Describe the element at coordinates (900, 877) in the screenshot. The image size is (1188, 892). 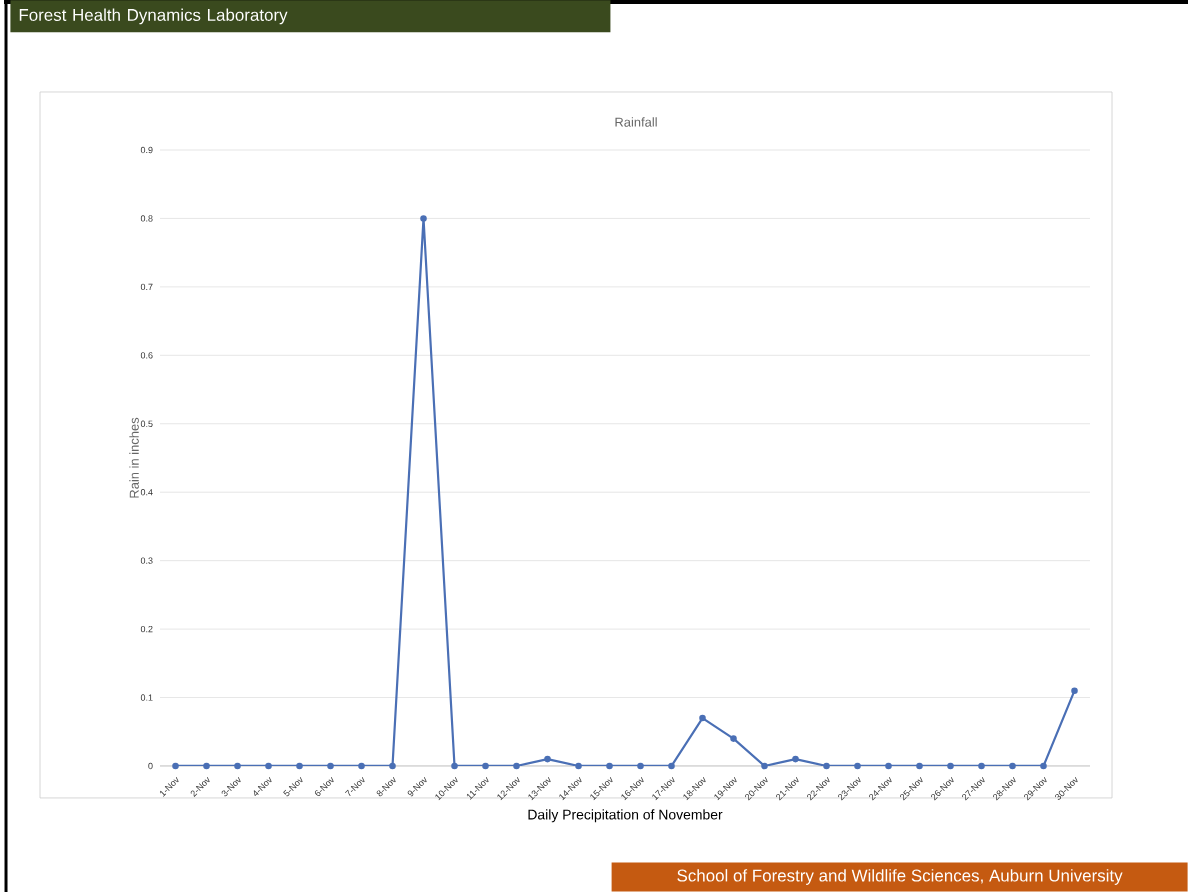
I see `text: School of Forestry and Wildlife Sciences, Auburn University` at that location.